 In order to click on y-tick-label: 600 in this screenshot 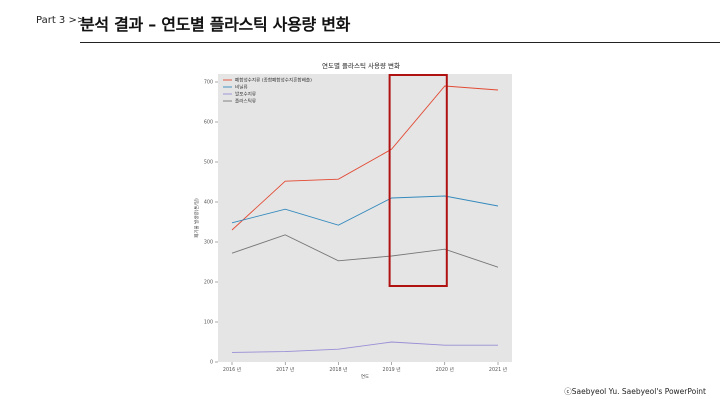, I will do `click(208, 123)`.